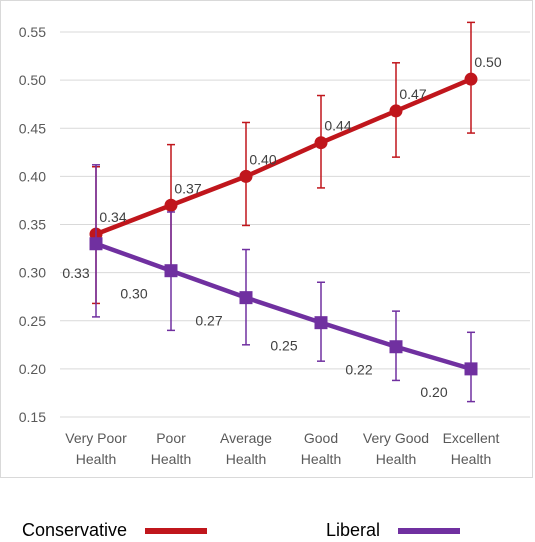 The image size is (535, 542). Describe the element at coordinates (75, 530) in the screenshot. I see `legend-label-conservative: Conservative` at that location.